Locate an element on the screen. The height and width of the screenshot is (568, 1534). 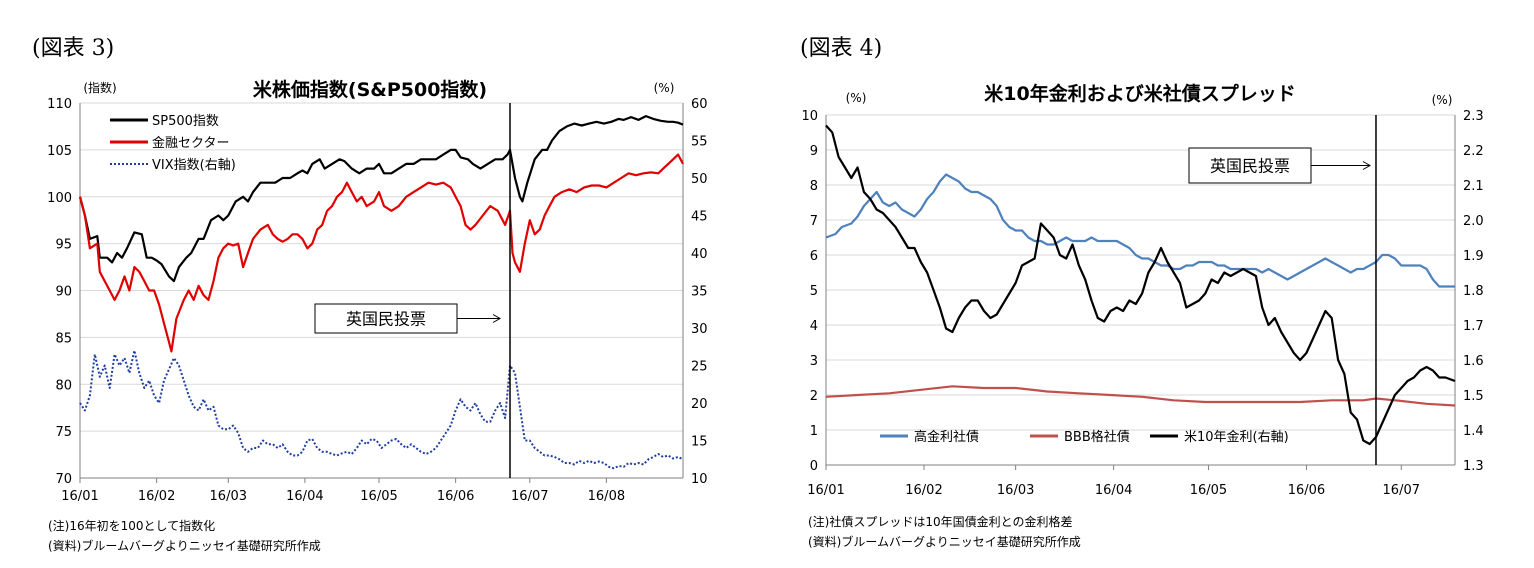
y-left-tick-label: 95 is located at coordinates (63, 245).